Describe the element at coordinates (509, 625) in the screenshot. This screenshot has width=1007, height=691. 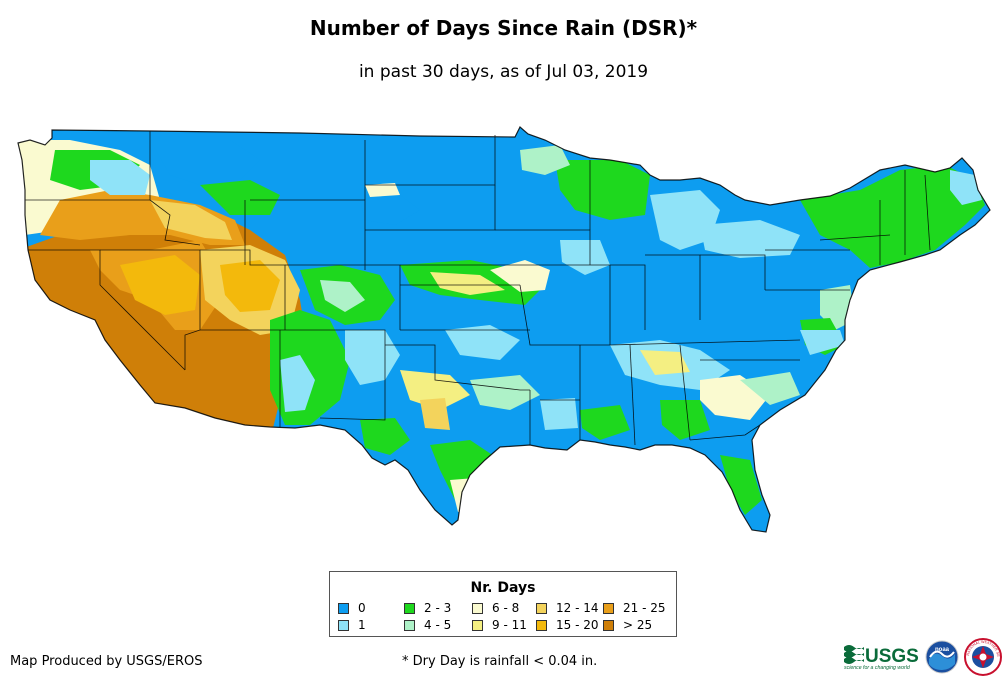
I see `legend-label: 9 - 11` at that location.